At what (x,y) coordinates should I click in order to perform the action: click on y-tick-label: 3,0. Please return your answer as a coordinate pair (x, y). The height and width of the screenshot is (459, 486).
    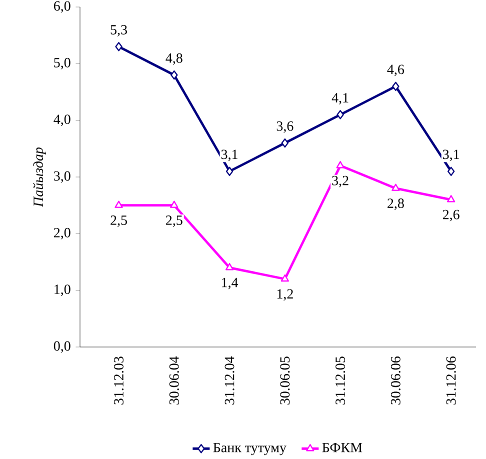
    Looking at the image, I should click on (62, 177).